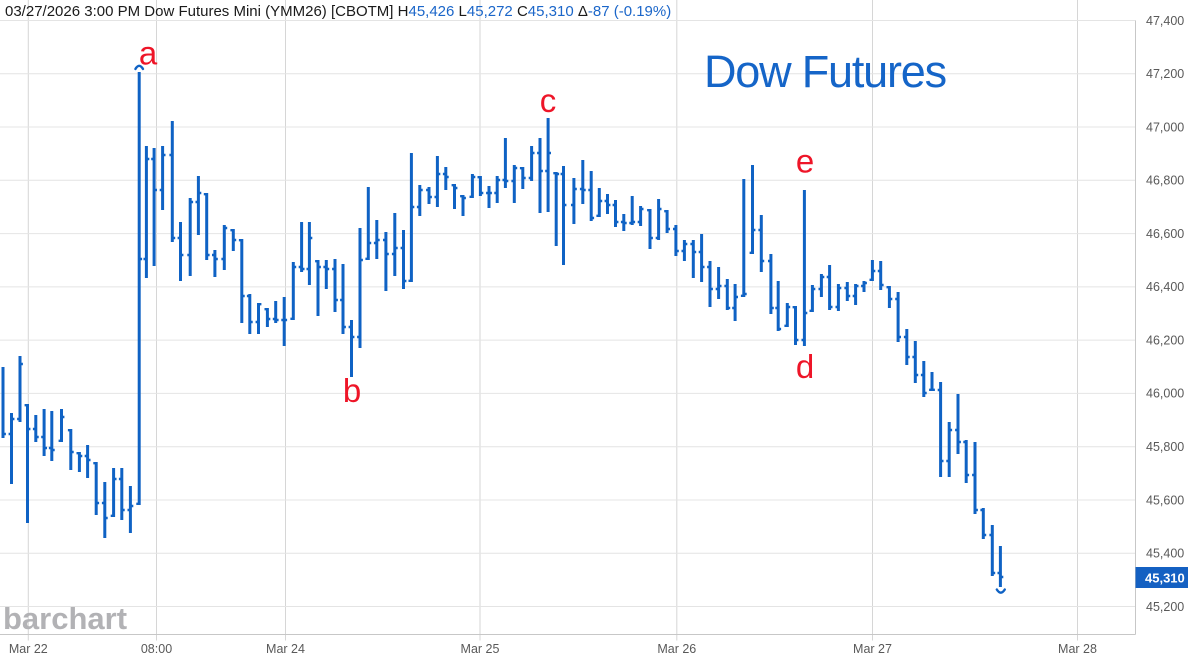  Describe the element at coordinates (1077, 649) in the screenshot. I see `svg-text: Mar 28` at that location.